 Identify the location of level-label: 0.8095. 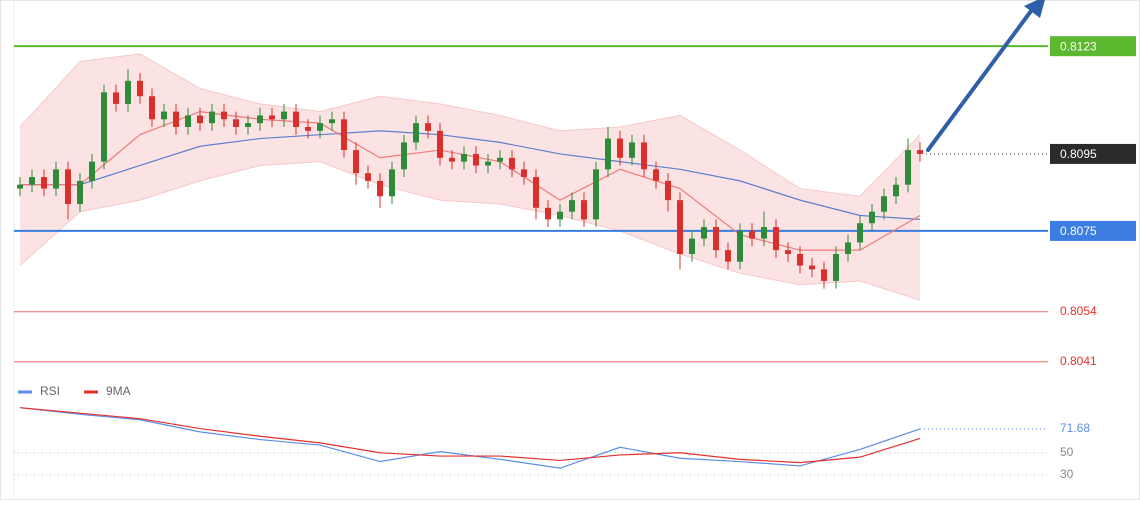
(1078, 154).